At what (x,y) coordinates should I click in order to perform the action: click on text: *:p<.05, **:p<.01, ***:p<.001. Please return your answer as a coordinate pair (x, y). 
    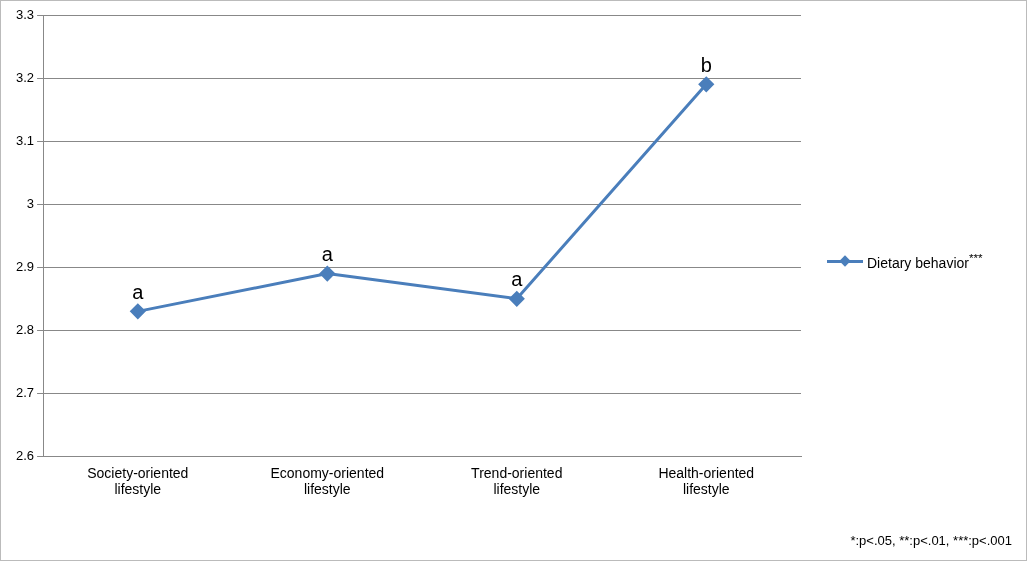
    Looking at the image, I should click on (931, 540).